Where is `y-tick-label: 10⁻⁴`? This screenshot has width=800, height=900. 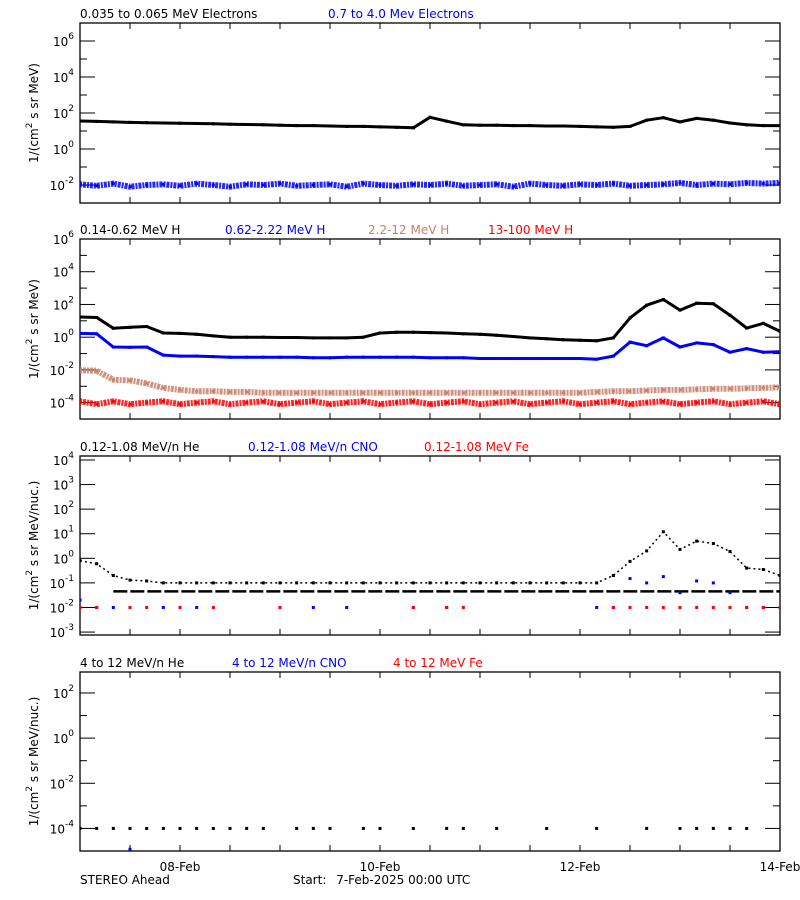 y-tick-label: 10⁻⁴ is located at coordinates (62, 827).